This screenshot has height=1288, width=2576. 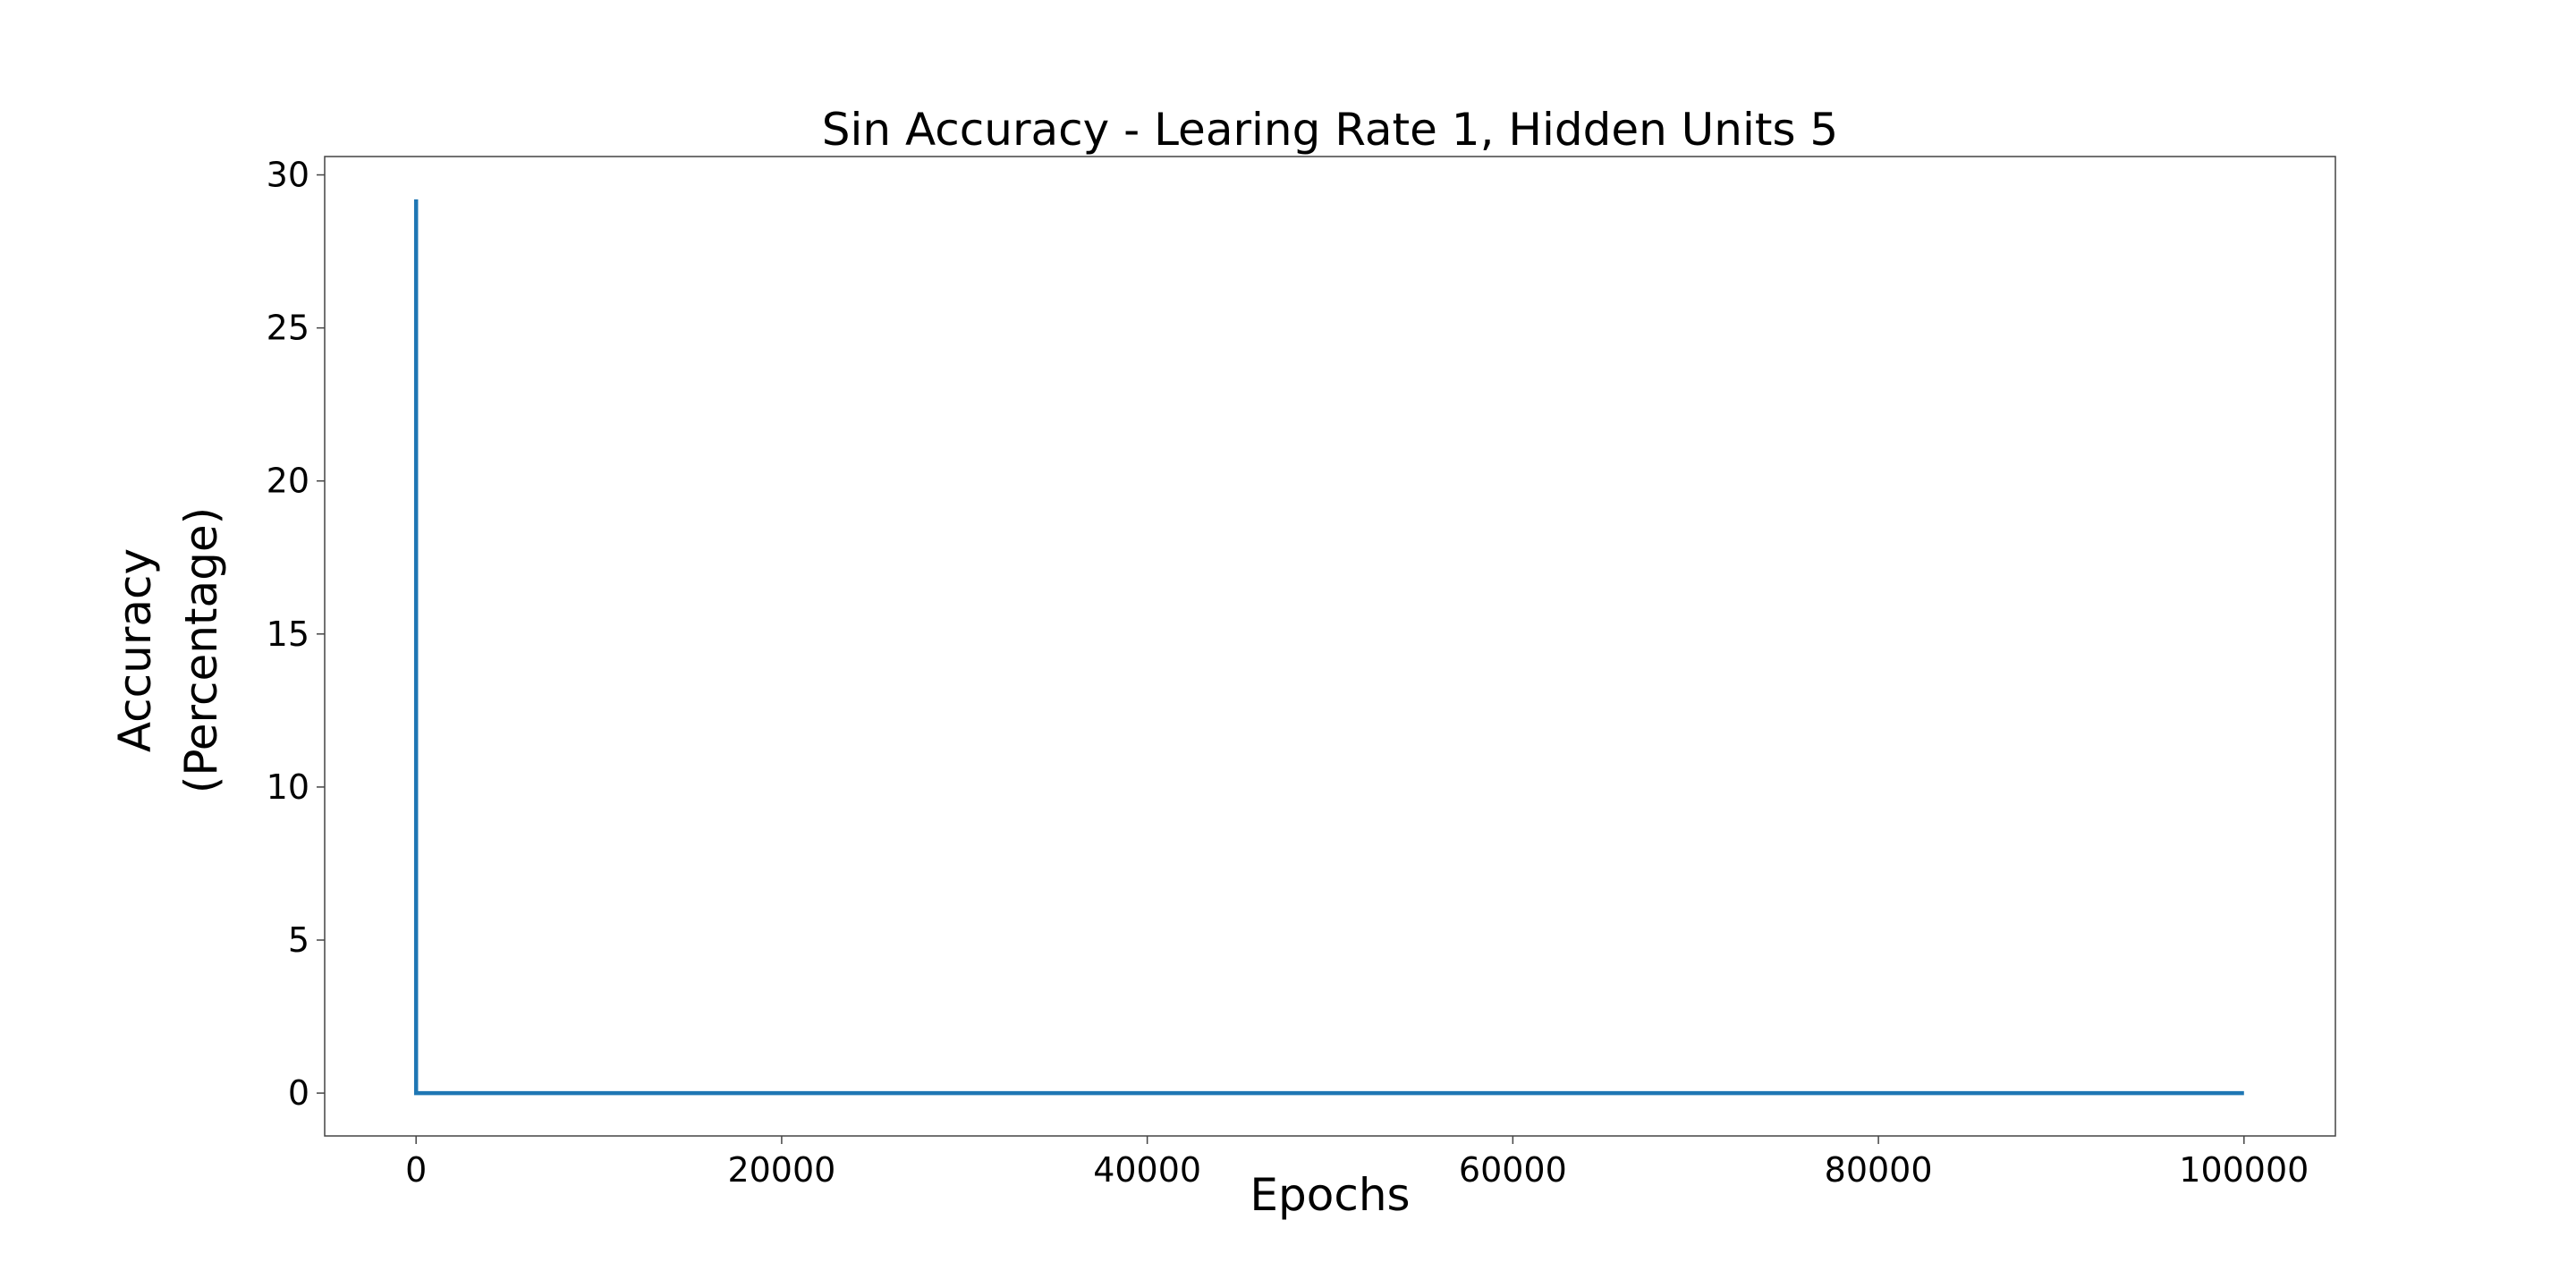 What do you see at coordinates (288, 175) in the screenshot?
I see `y-tick-label: 30` at bounding box center [288, 175].